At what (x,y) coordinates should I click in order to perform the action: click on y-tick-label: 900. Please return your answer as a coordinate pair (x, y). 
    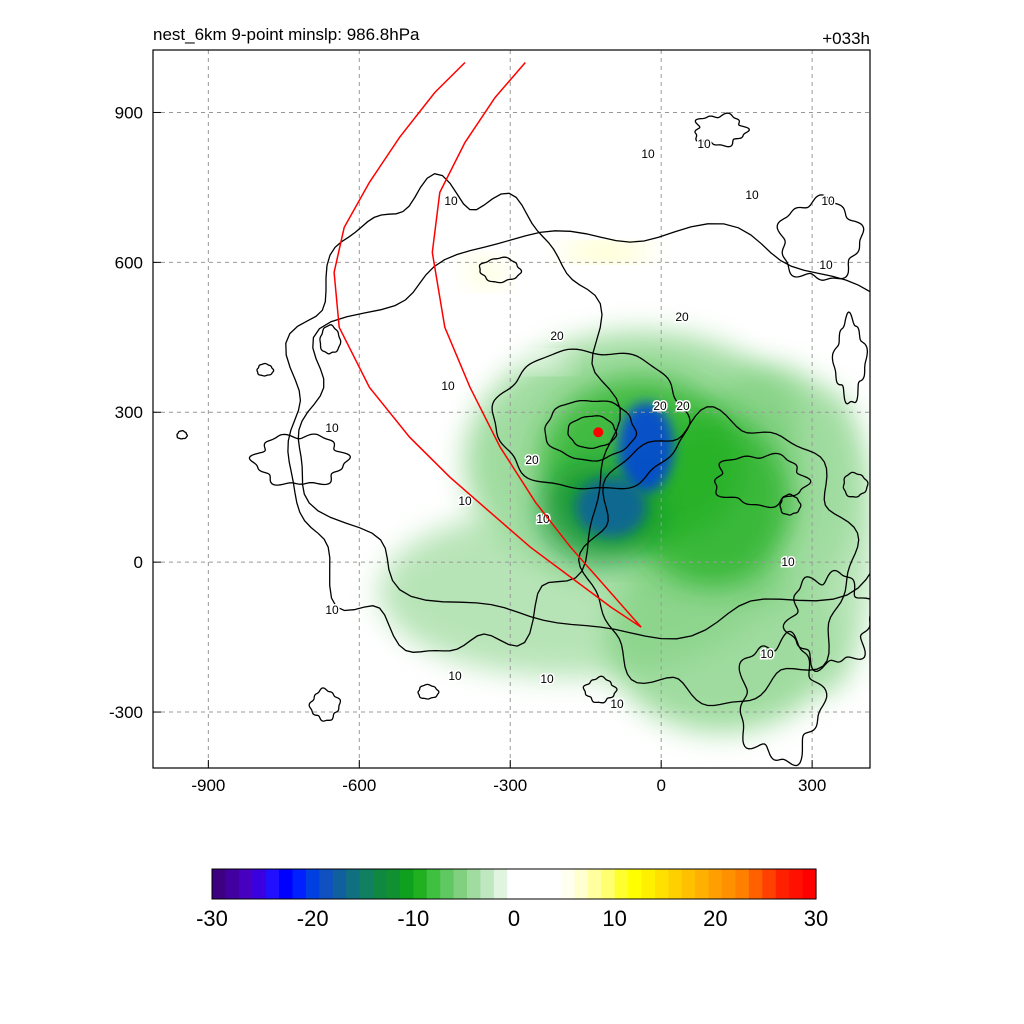
    Looking at the image, I should click on (129, 112).